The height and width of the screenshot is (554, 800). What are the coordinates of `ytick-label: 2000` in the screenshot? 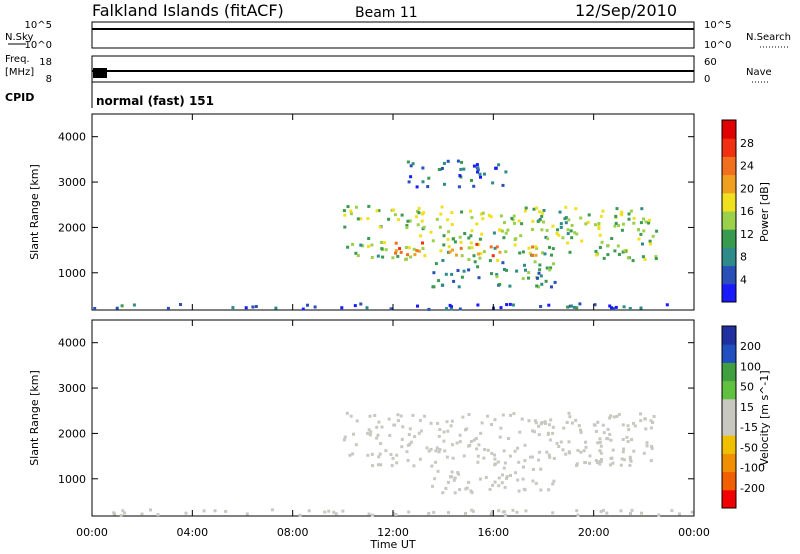 It's located at (72, 433).